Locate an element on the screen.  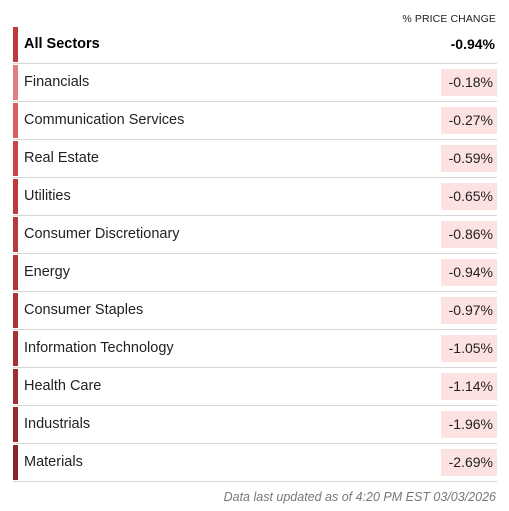
table-row: Utilities -0.65% is located at coordinates (255, 197).